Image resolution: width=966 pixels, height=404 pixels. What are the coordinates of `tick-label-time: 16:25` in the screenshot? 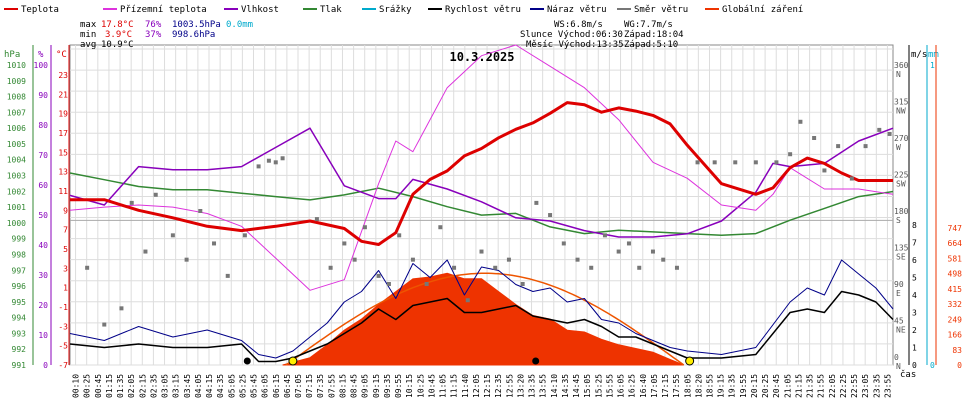 It's located at (632, 386).